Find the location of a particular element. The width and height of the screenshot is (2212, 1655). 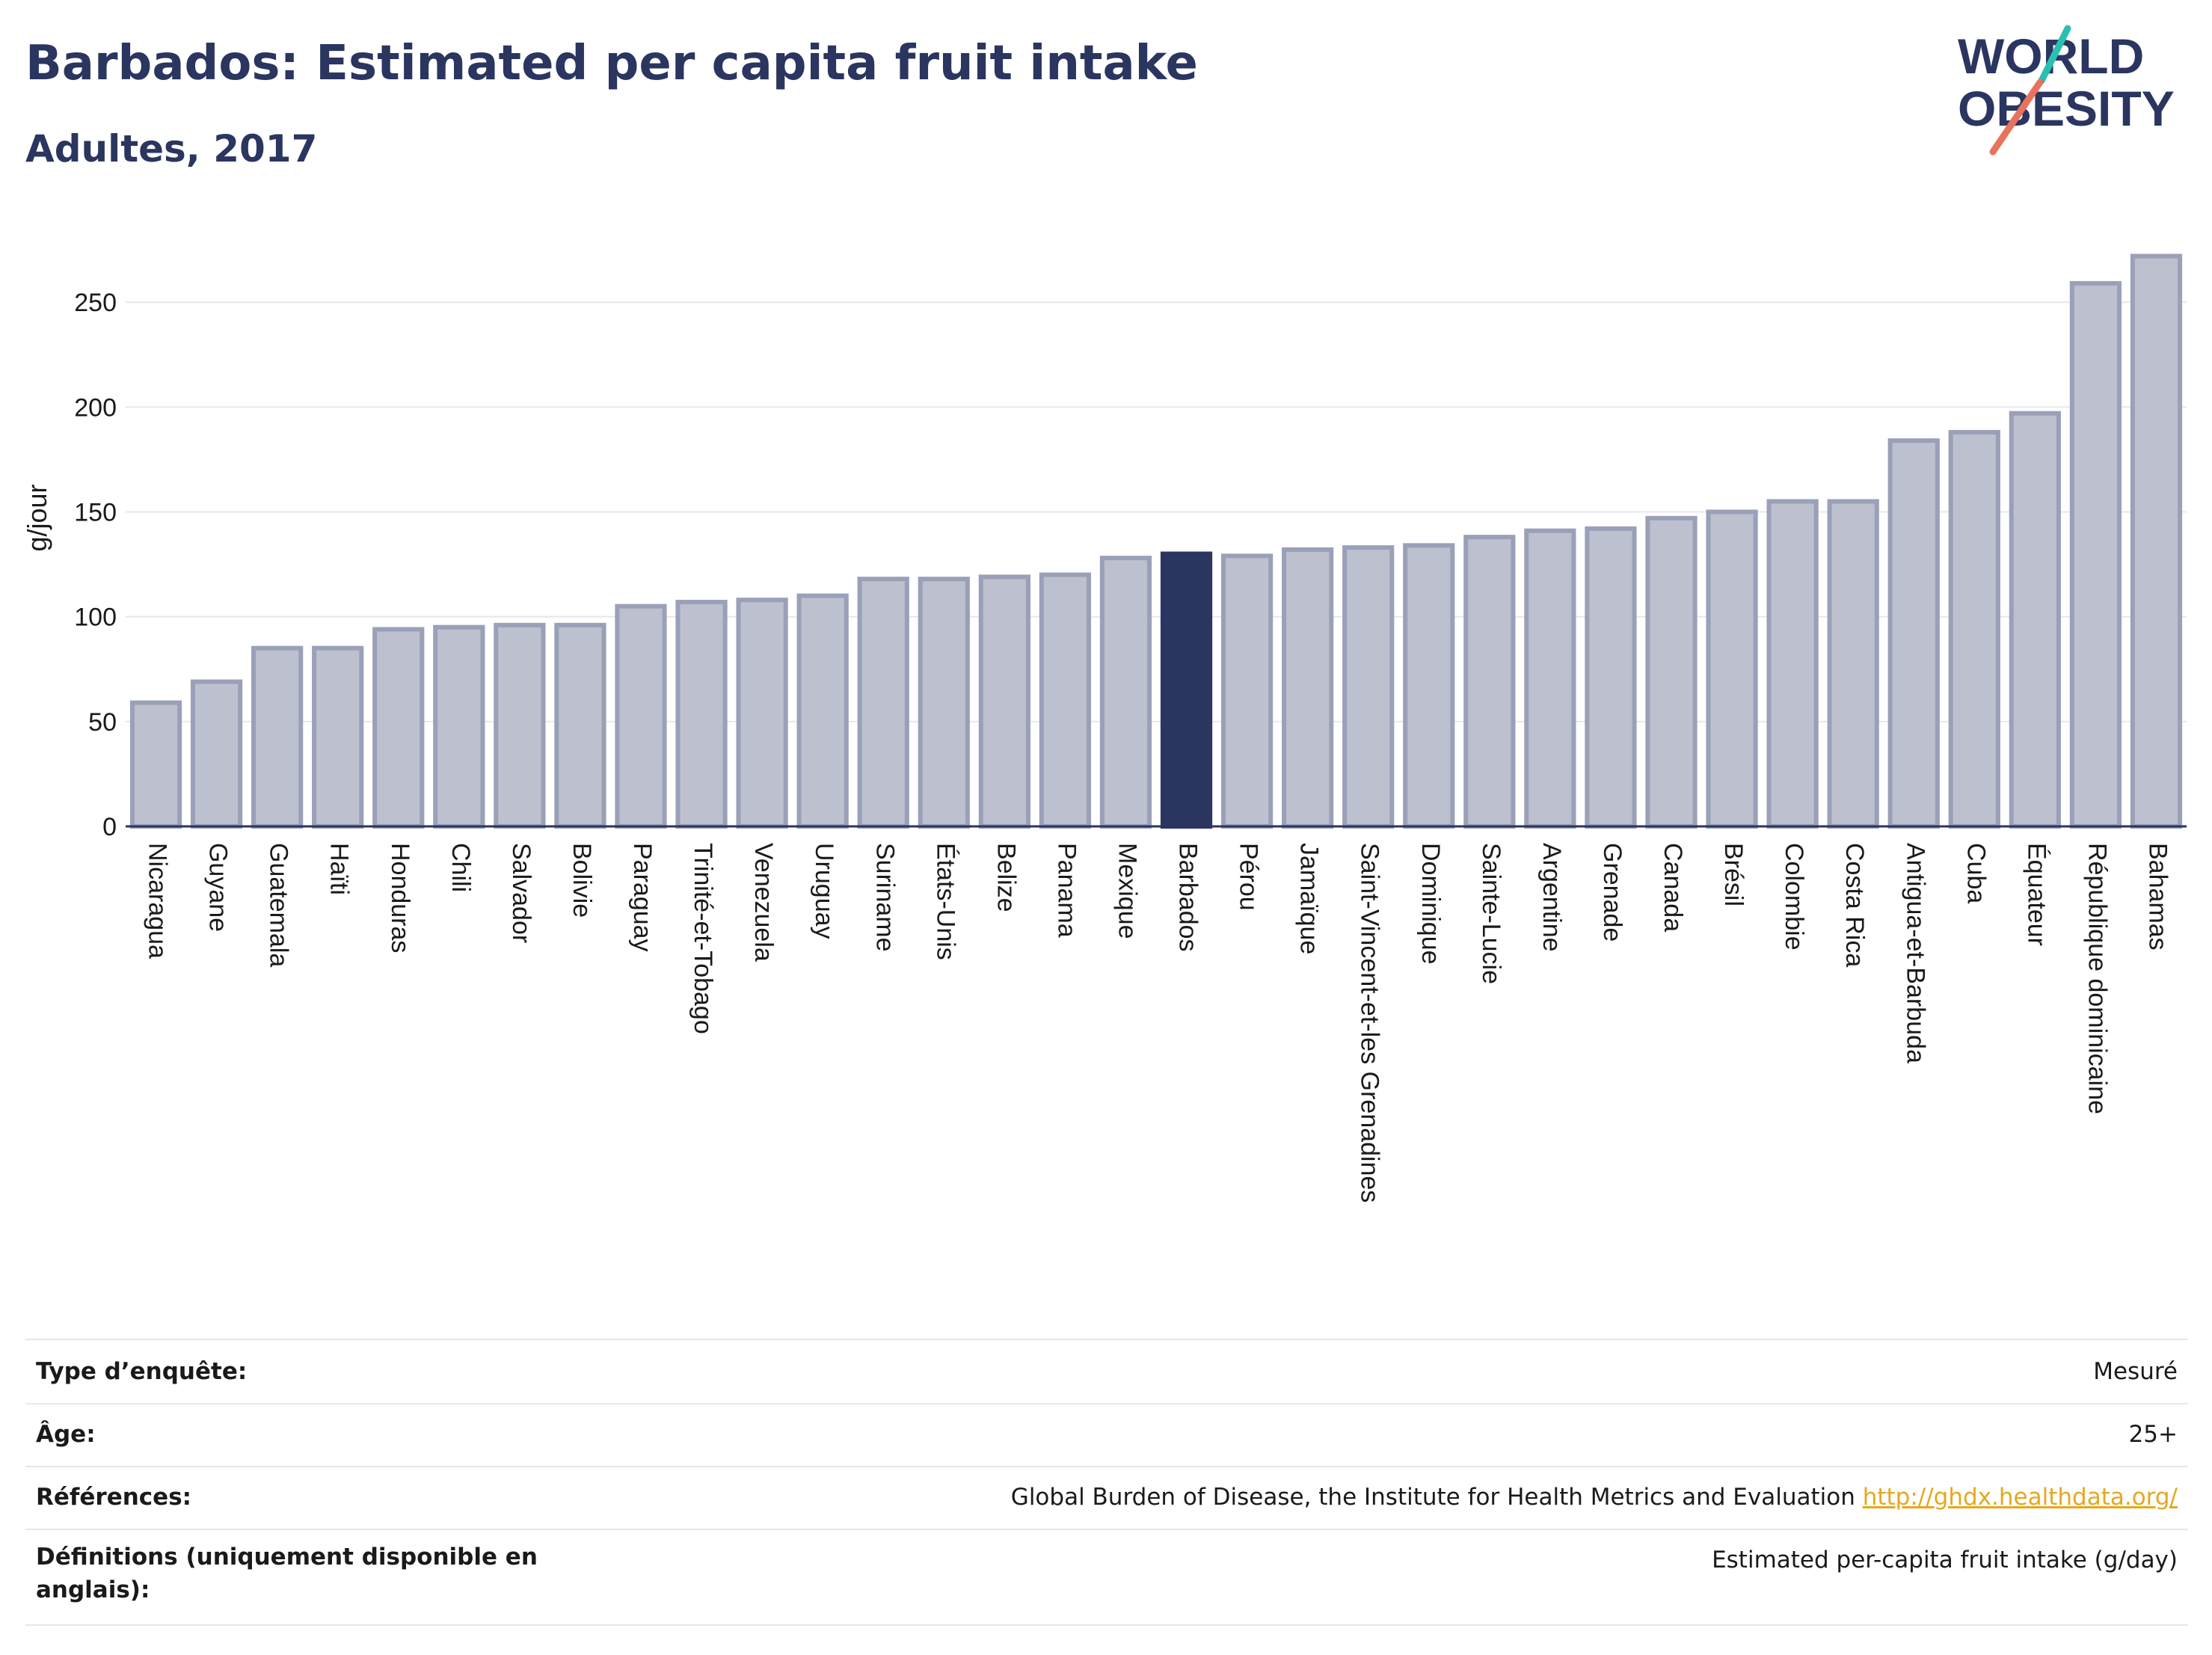

world-obesity-logo: WORLD OBESITY is located at coordinates (2066, 90).